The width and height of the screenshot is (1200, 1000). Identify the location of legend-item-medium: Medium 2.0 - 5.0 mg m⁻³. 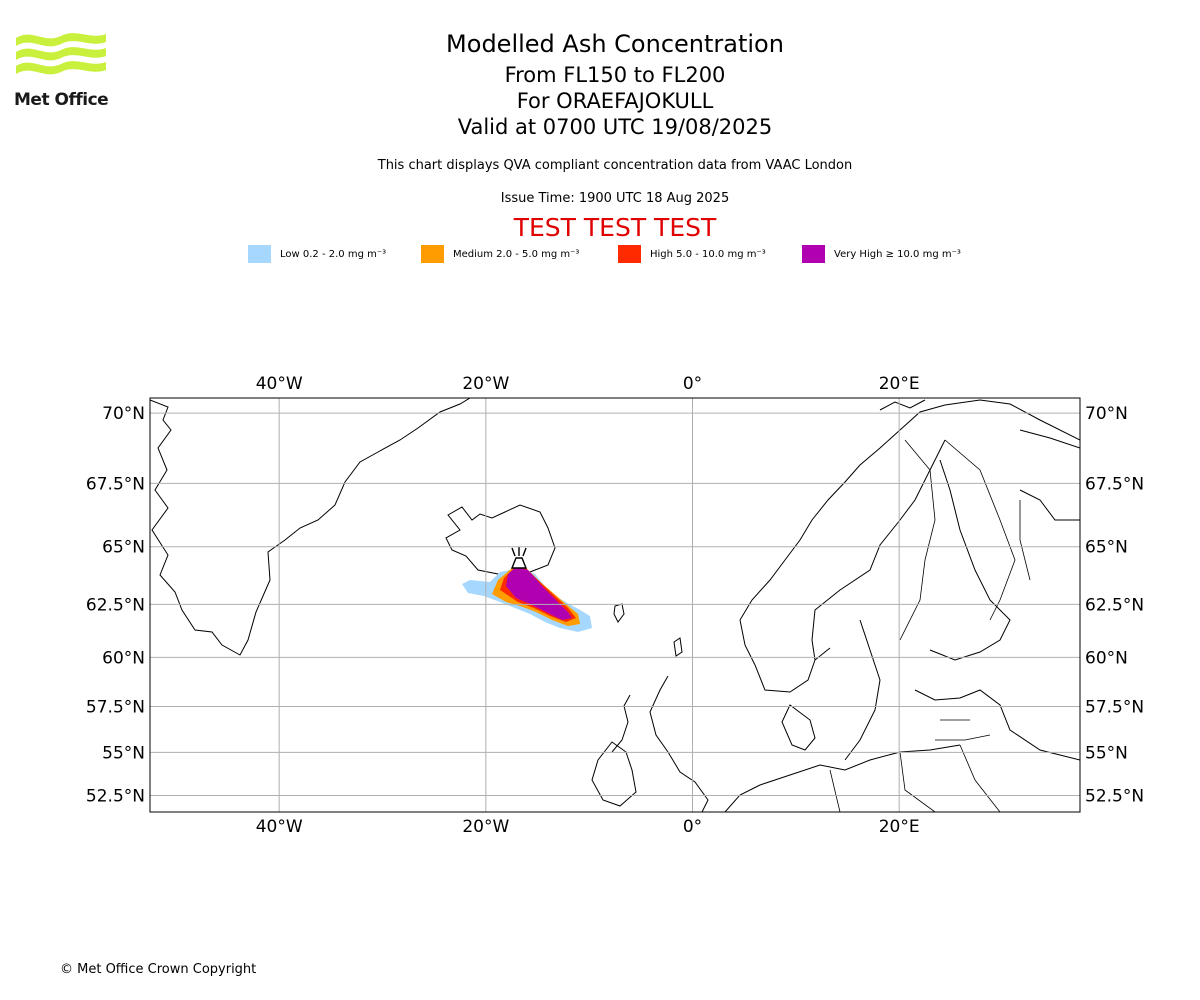
(500, 254).